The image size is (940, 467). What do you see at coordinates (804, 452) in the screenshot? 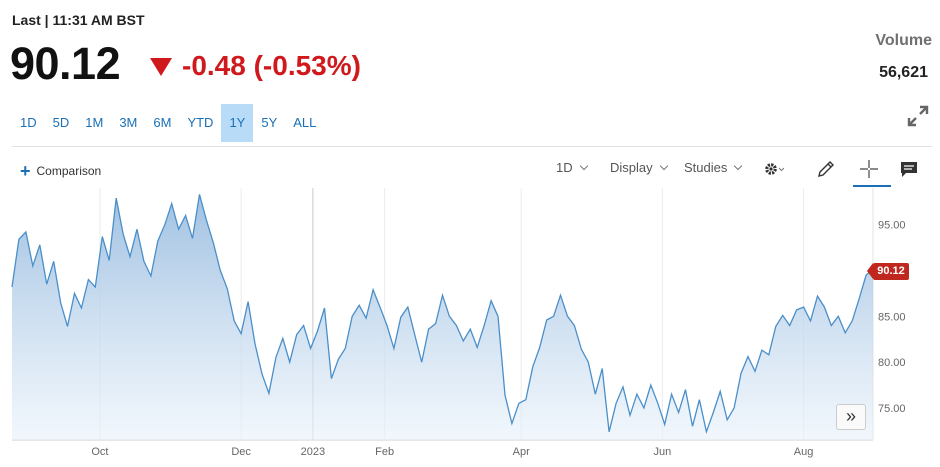
I see `x-tick-label: Aug` at bounding box center [804, 452].